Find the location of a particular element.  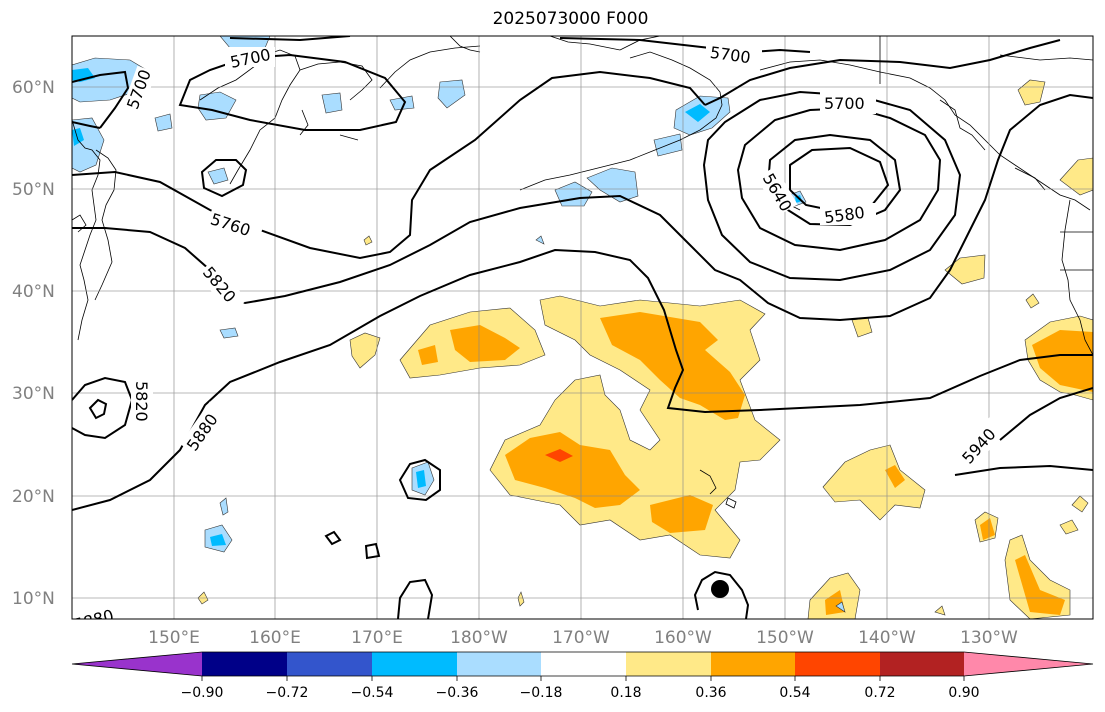

lat-label: 20°N is located at coordinates (33, 497).